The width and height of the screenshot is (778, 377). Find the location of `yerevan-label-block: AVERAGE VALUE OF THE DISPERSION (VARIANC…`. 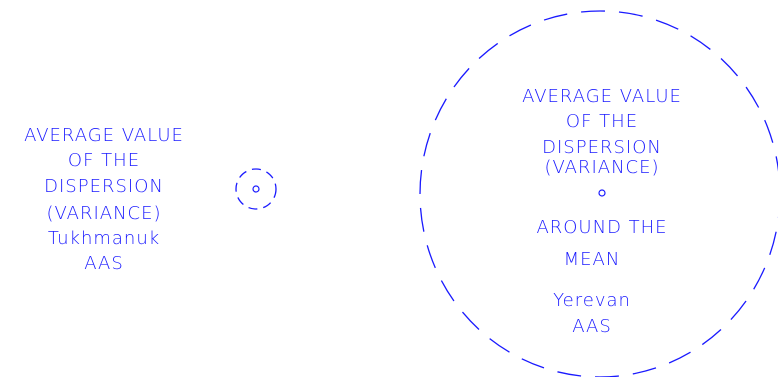

yerevan-label-block: AVERAGE VALUE OF THE DISPERSION (VARIANC… is located at coordinates (602, 211).